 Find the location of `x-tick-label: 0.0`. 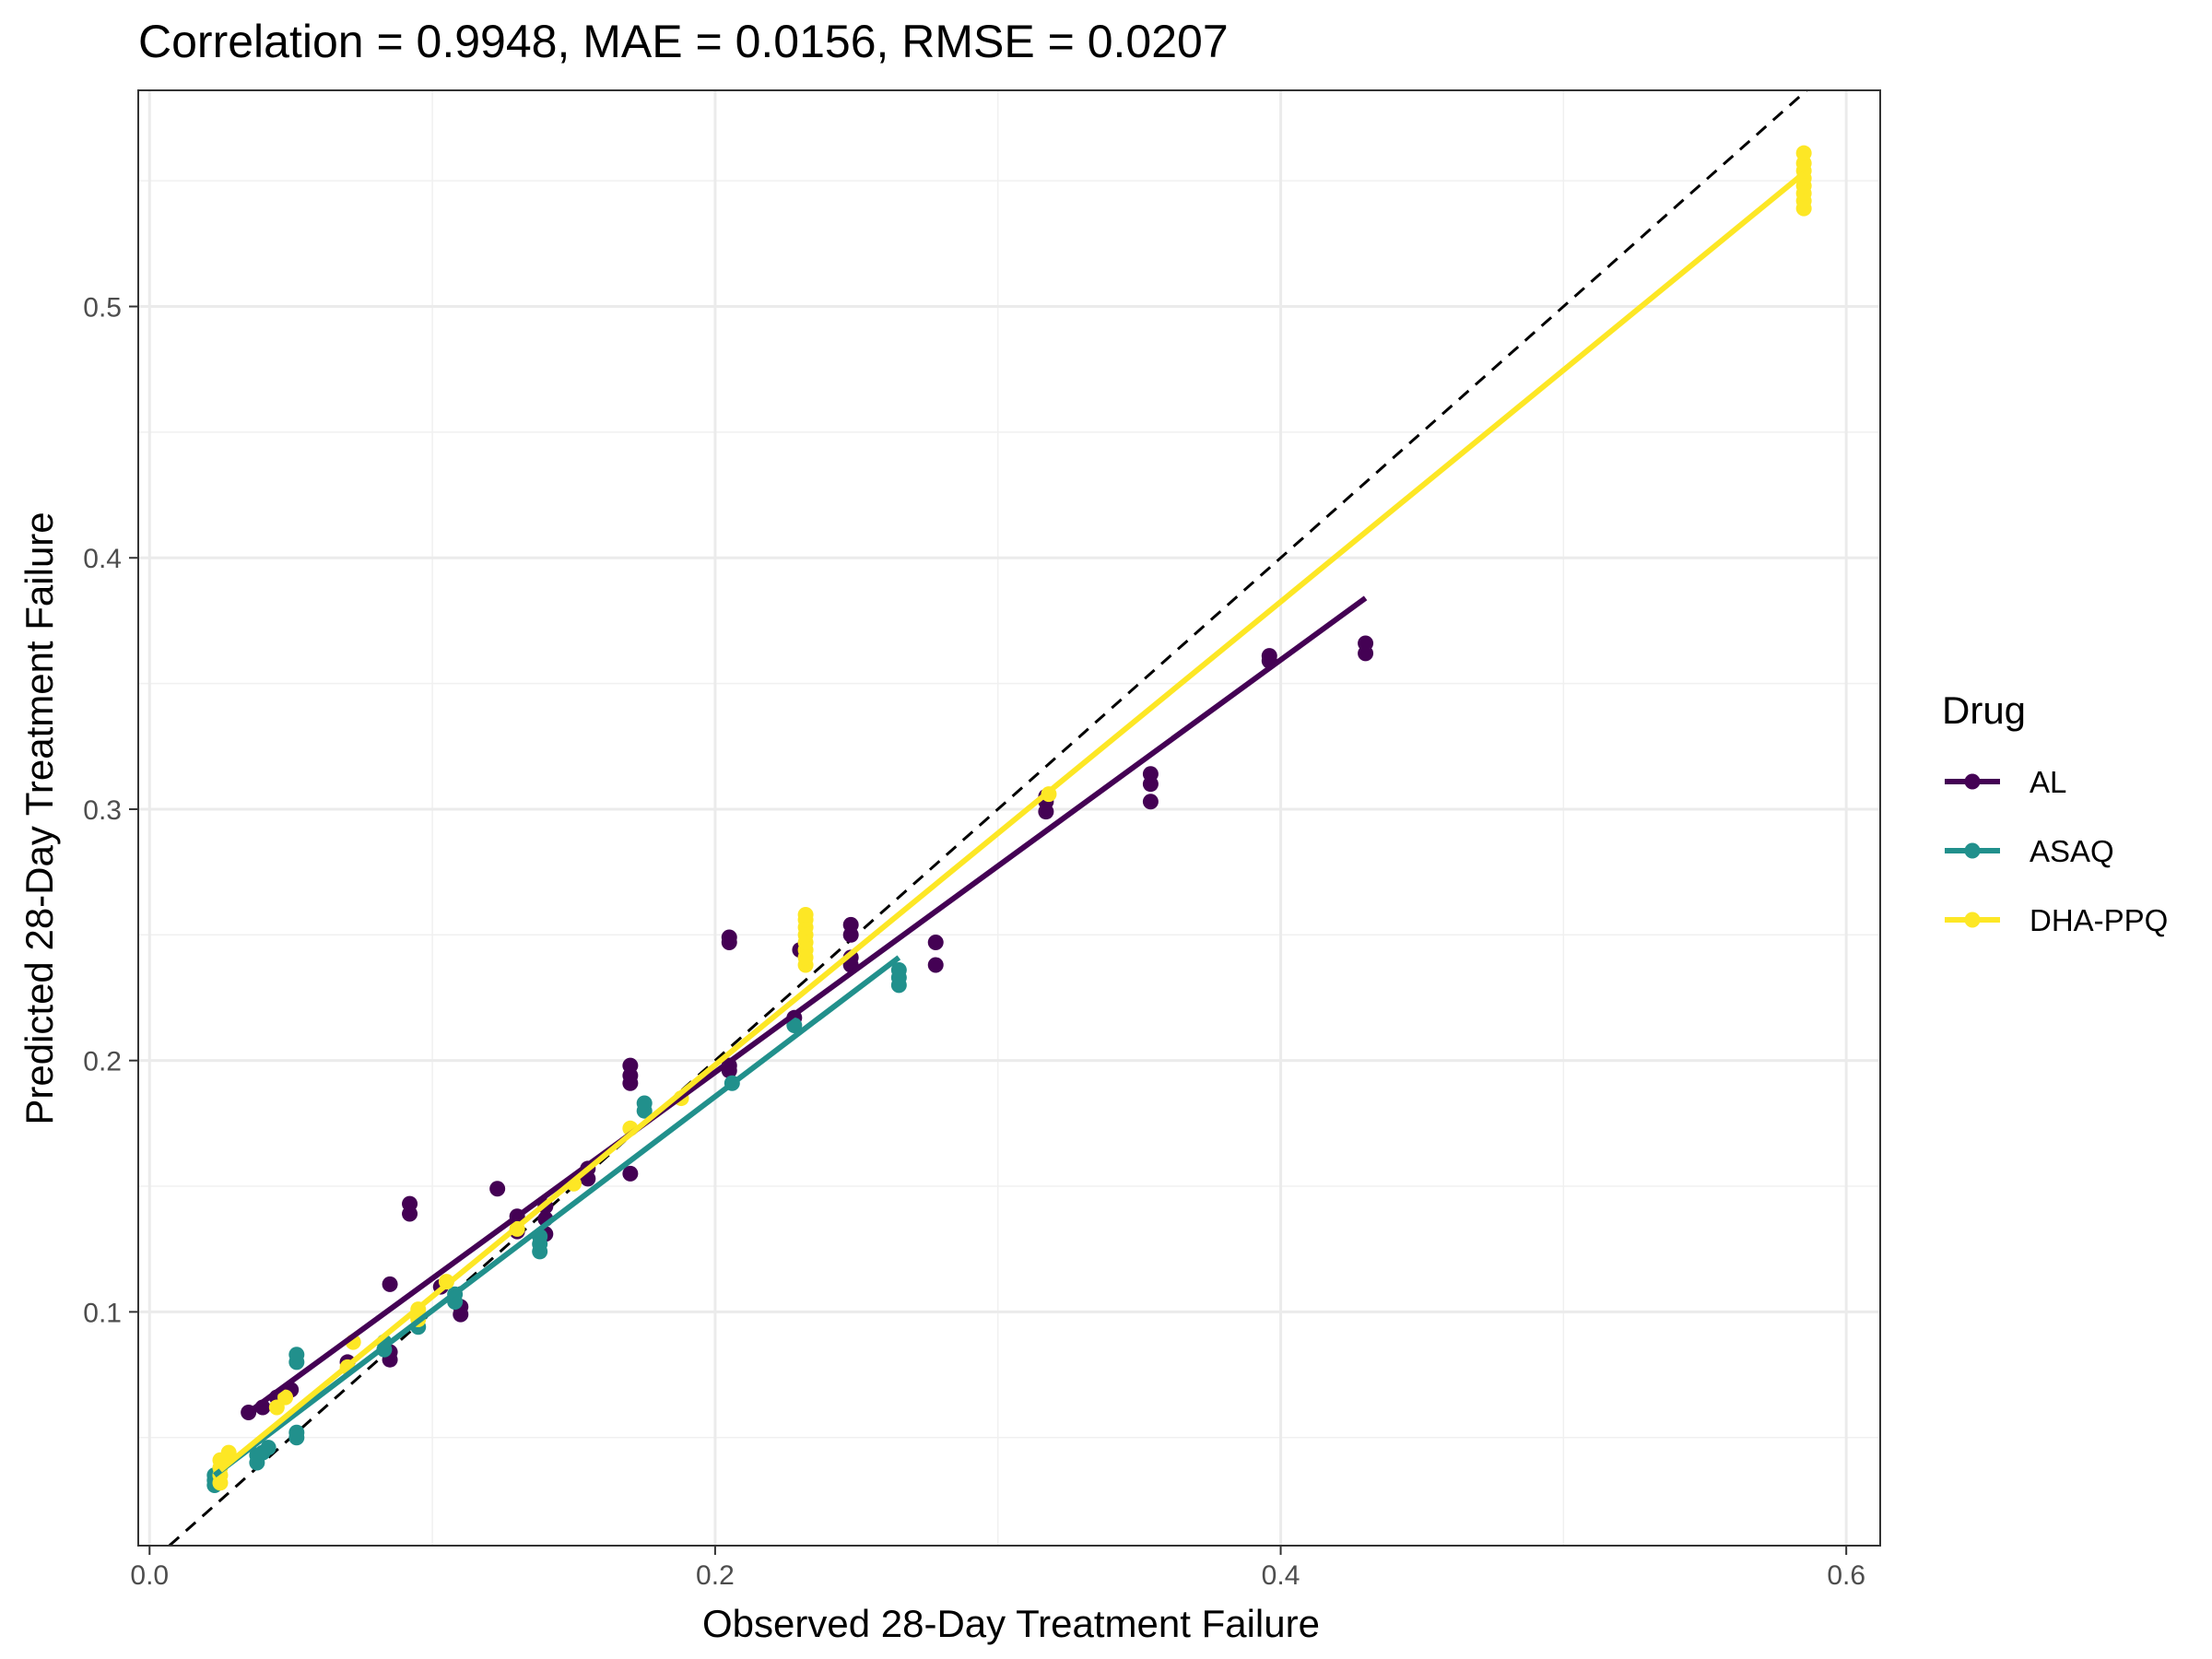

x-tick-label: 0.0 is located at coordinates (149, 1575).